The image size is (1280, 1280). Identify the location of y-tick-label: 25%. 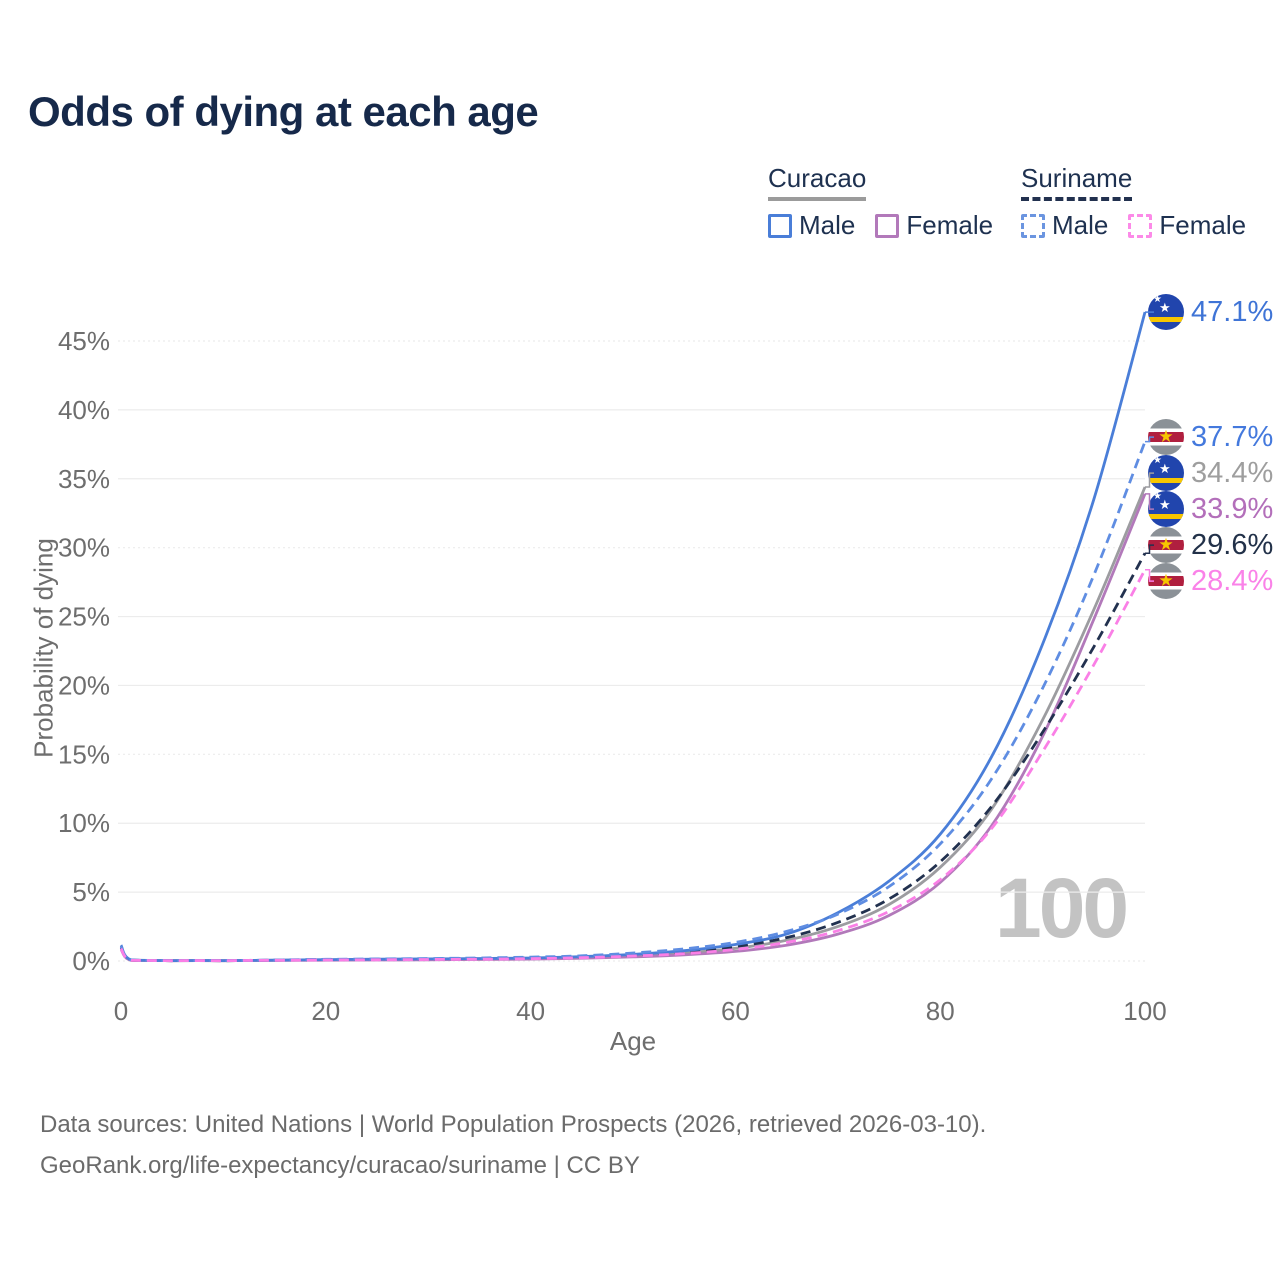
(84, 617).